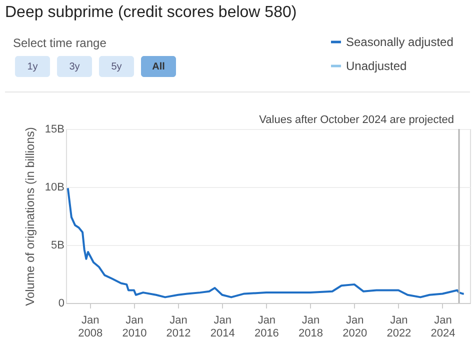  I want to click on y-tick-label: 5B, so click(57, 246).